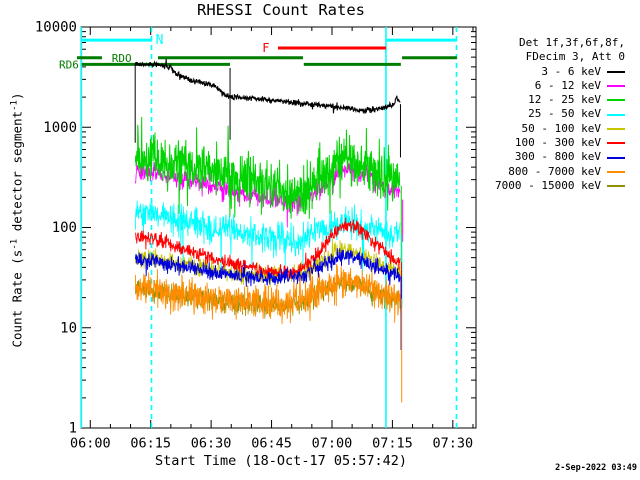 This screenshot has height=480, width=640. I want to click on legend-item: 6 - 12 keV, so click(560, 86).